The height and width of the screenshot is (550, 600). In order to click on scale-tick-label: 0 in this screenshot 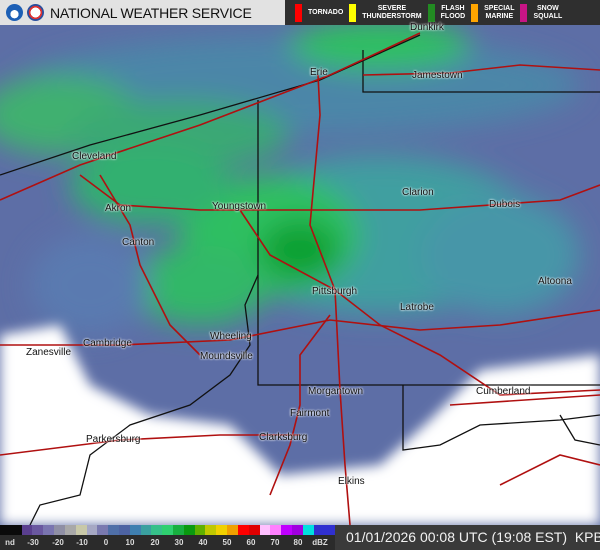, I will do `click(106, 542)`.